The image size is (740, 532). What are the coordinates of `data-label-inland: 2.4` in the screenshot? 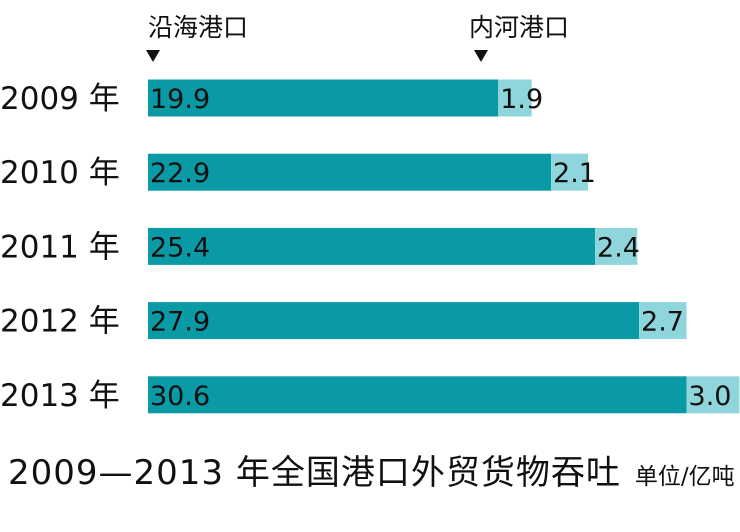 It's located at (618, 247).